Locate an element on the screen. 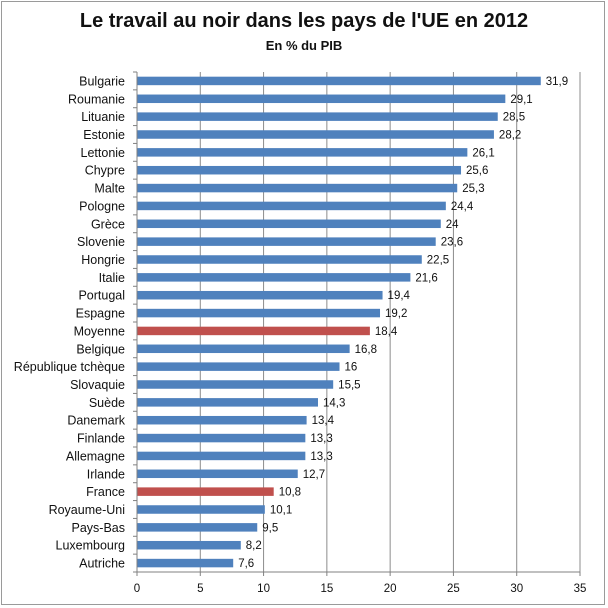 This screenshot has width=608, height=608. x-tick-label-30: 30 is located at coordinates (516, 589).